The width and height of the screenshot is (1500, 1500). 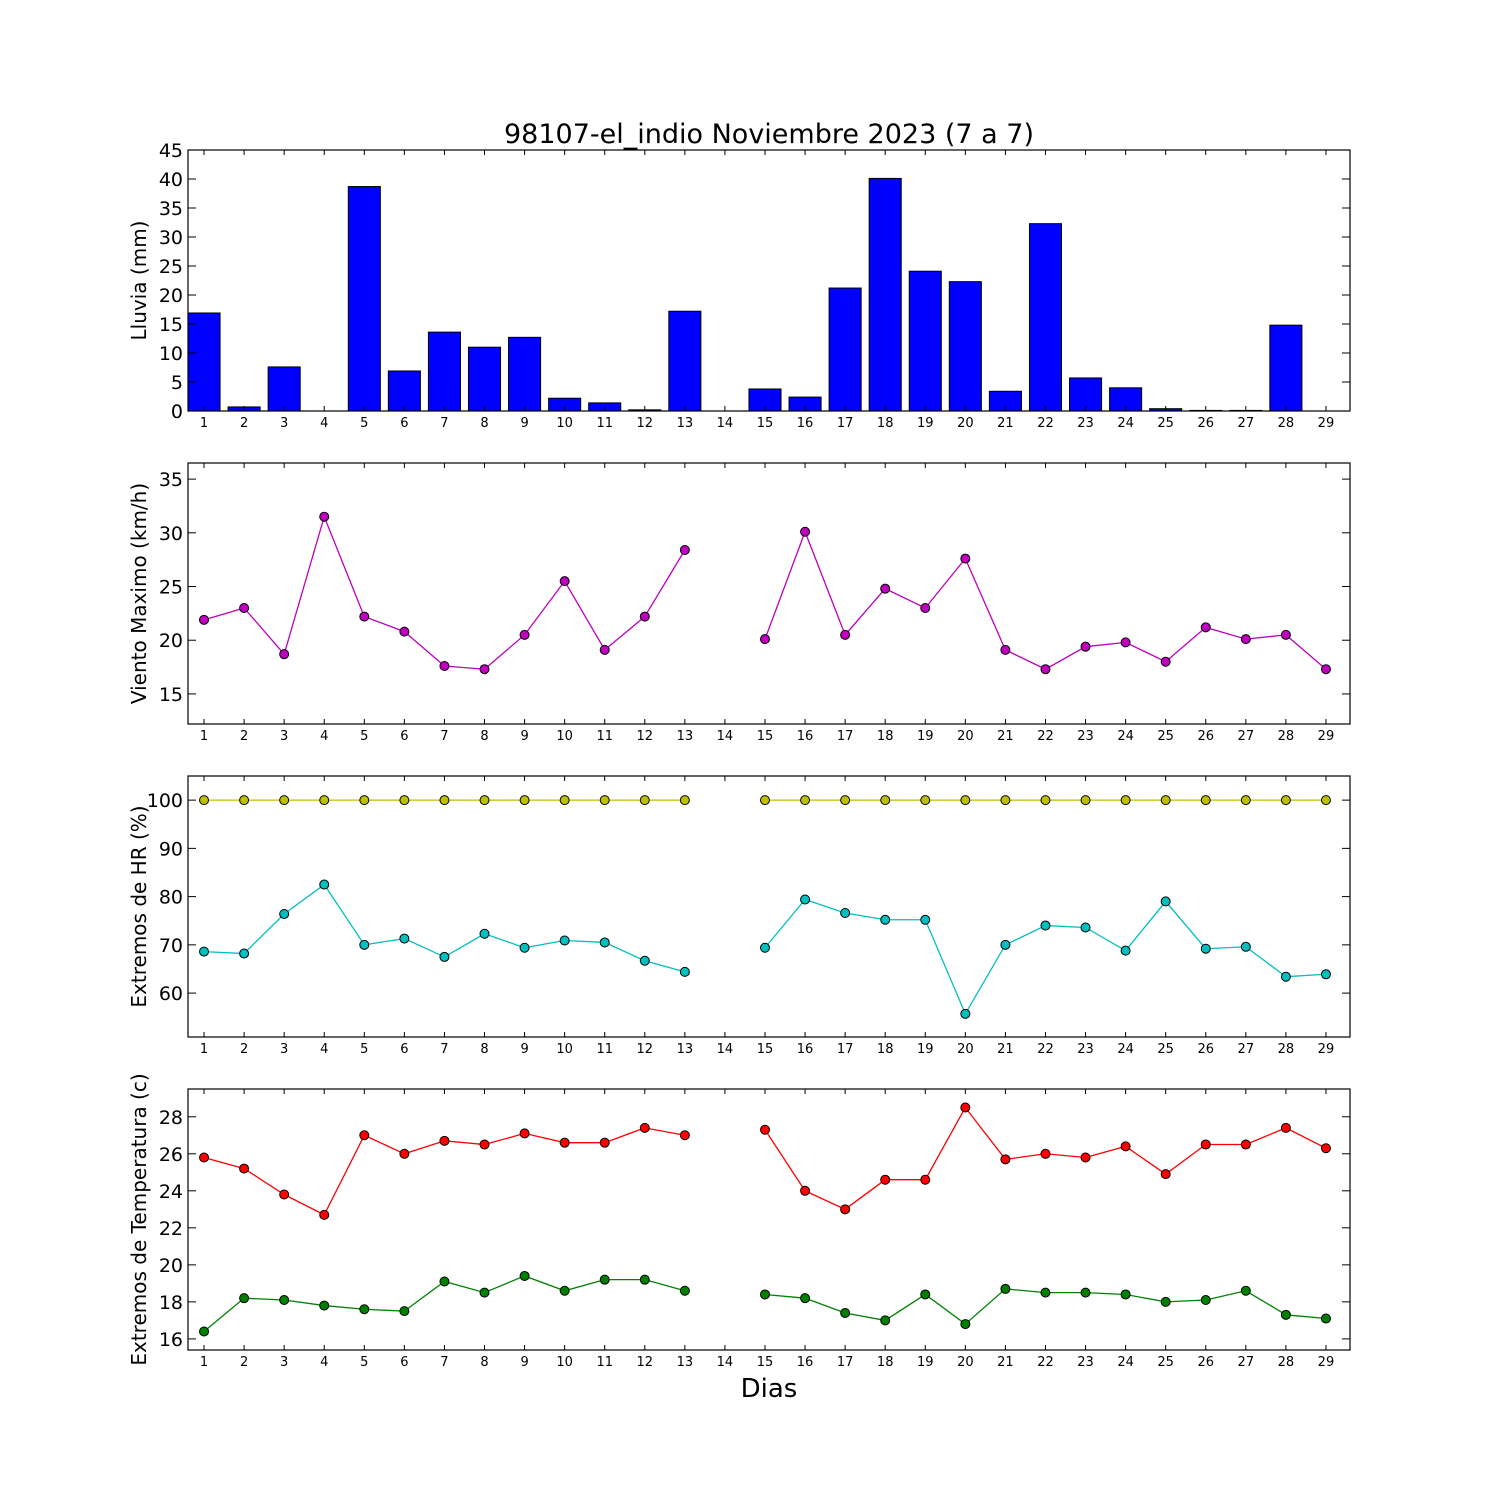 What do you see at coordinates (177, 383) in the screenshot?
I see `y-tick-label: 5` at bounding box center [177, 383].